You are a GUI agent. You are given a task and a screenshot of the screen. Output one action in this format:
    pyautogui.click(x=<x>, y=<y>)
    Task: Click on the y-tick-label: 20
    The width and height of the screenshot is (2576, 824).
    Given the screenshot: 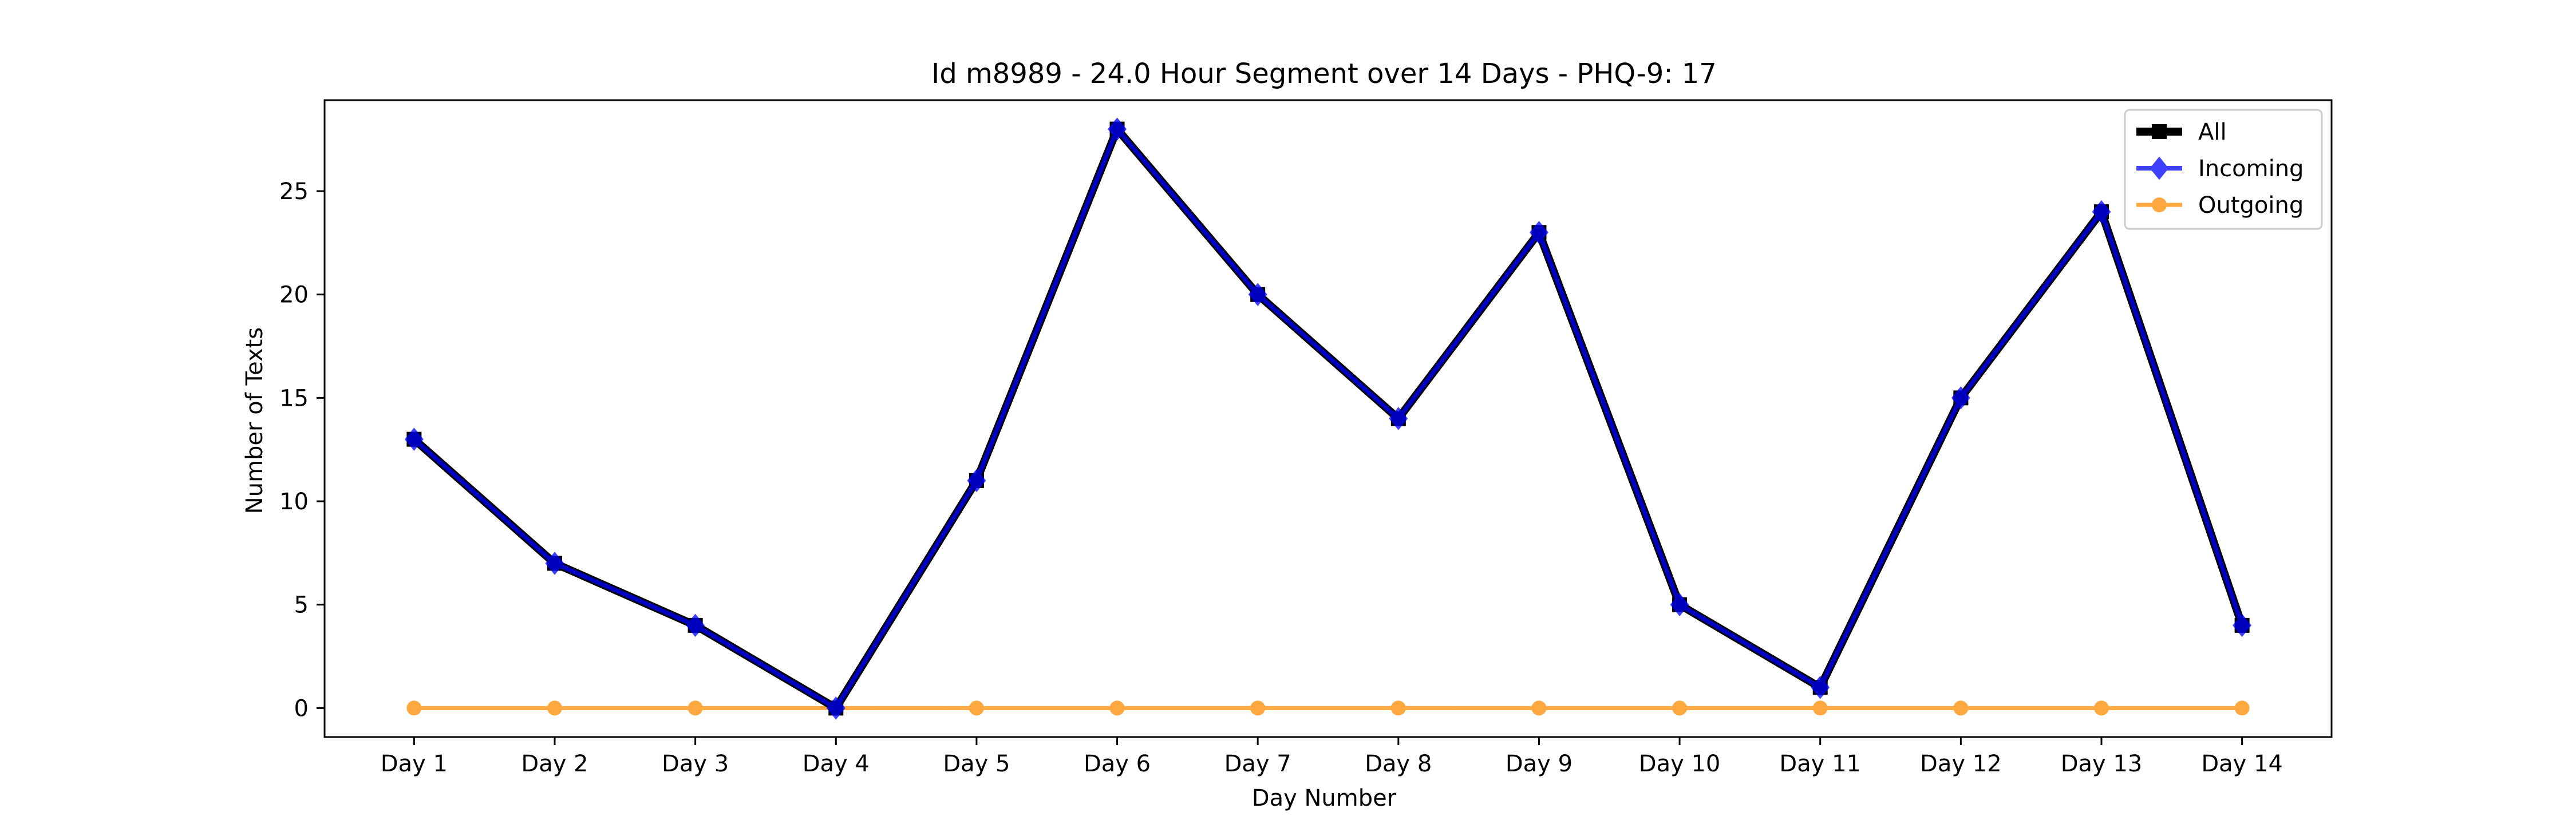 What is the action you would take?
    pyautogui.click(x=294, y=295)
    